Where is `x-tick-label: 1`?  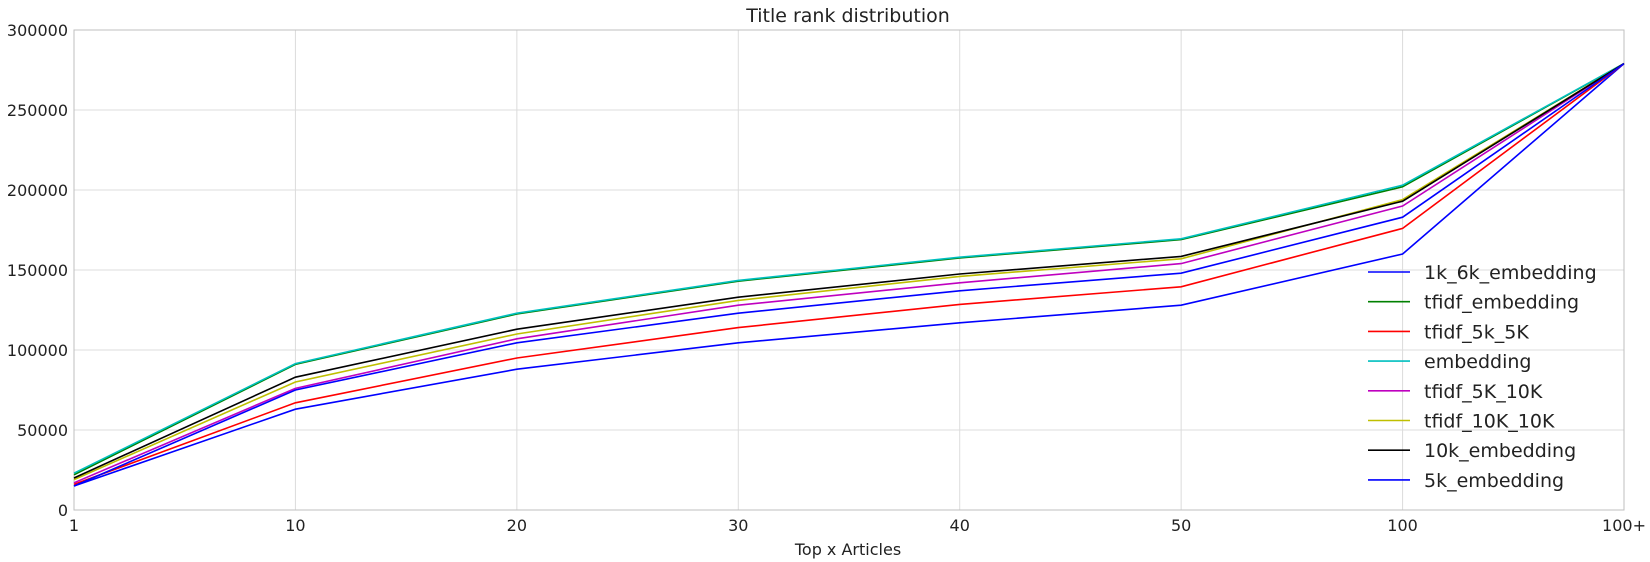
x-tick-label: 1 is located at coordinates (74, 525).